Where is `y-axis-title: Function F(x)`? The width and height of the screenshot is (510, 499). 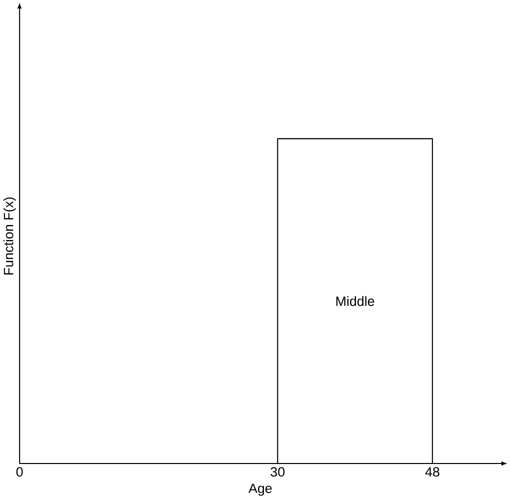 y-axis-title: Function F(x) is located at coordinates (9, 235).